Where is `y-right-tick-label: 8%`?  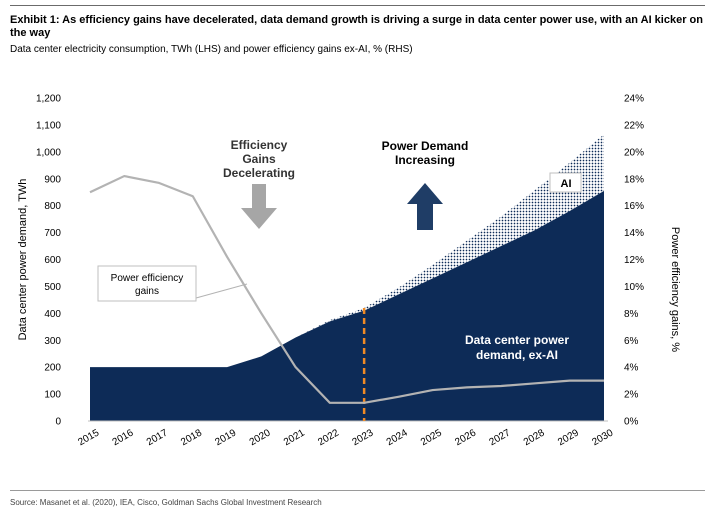 y-right-tick-label: 8% is located at coordinates (631, 314).